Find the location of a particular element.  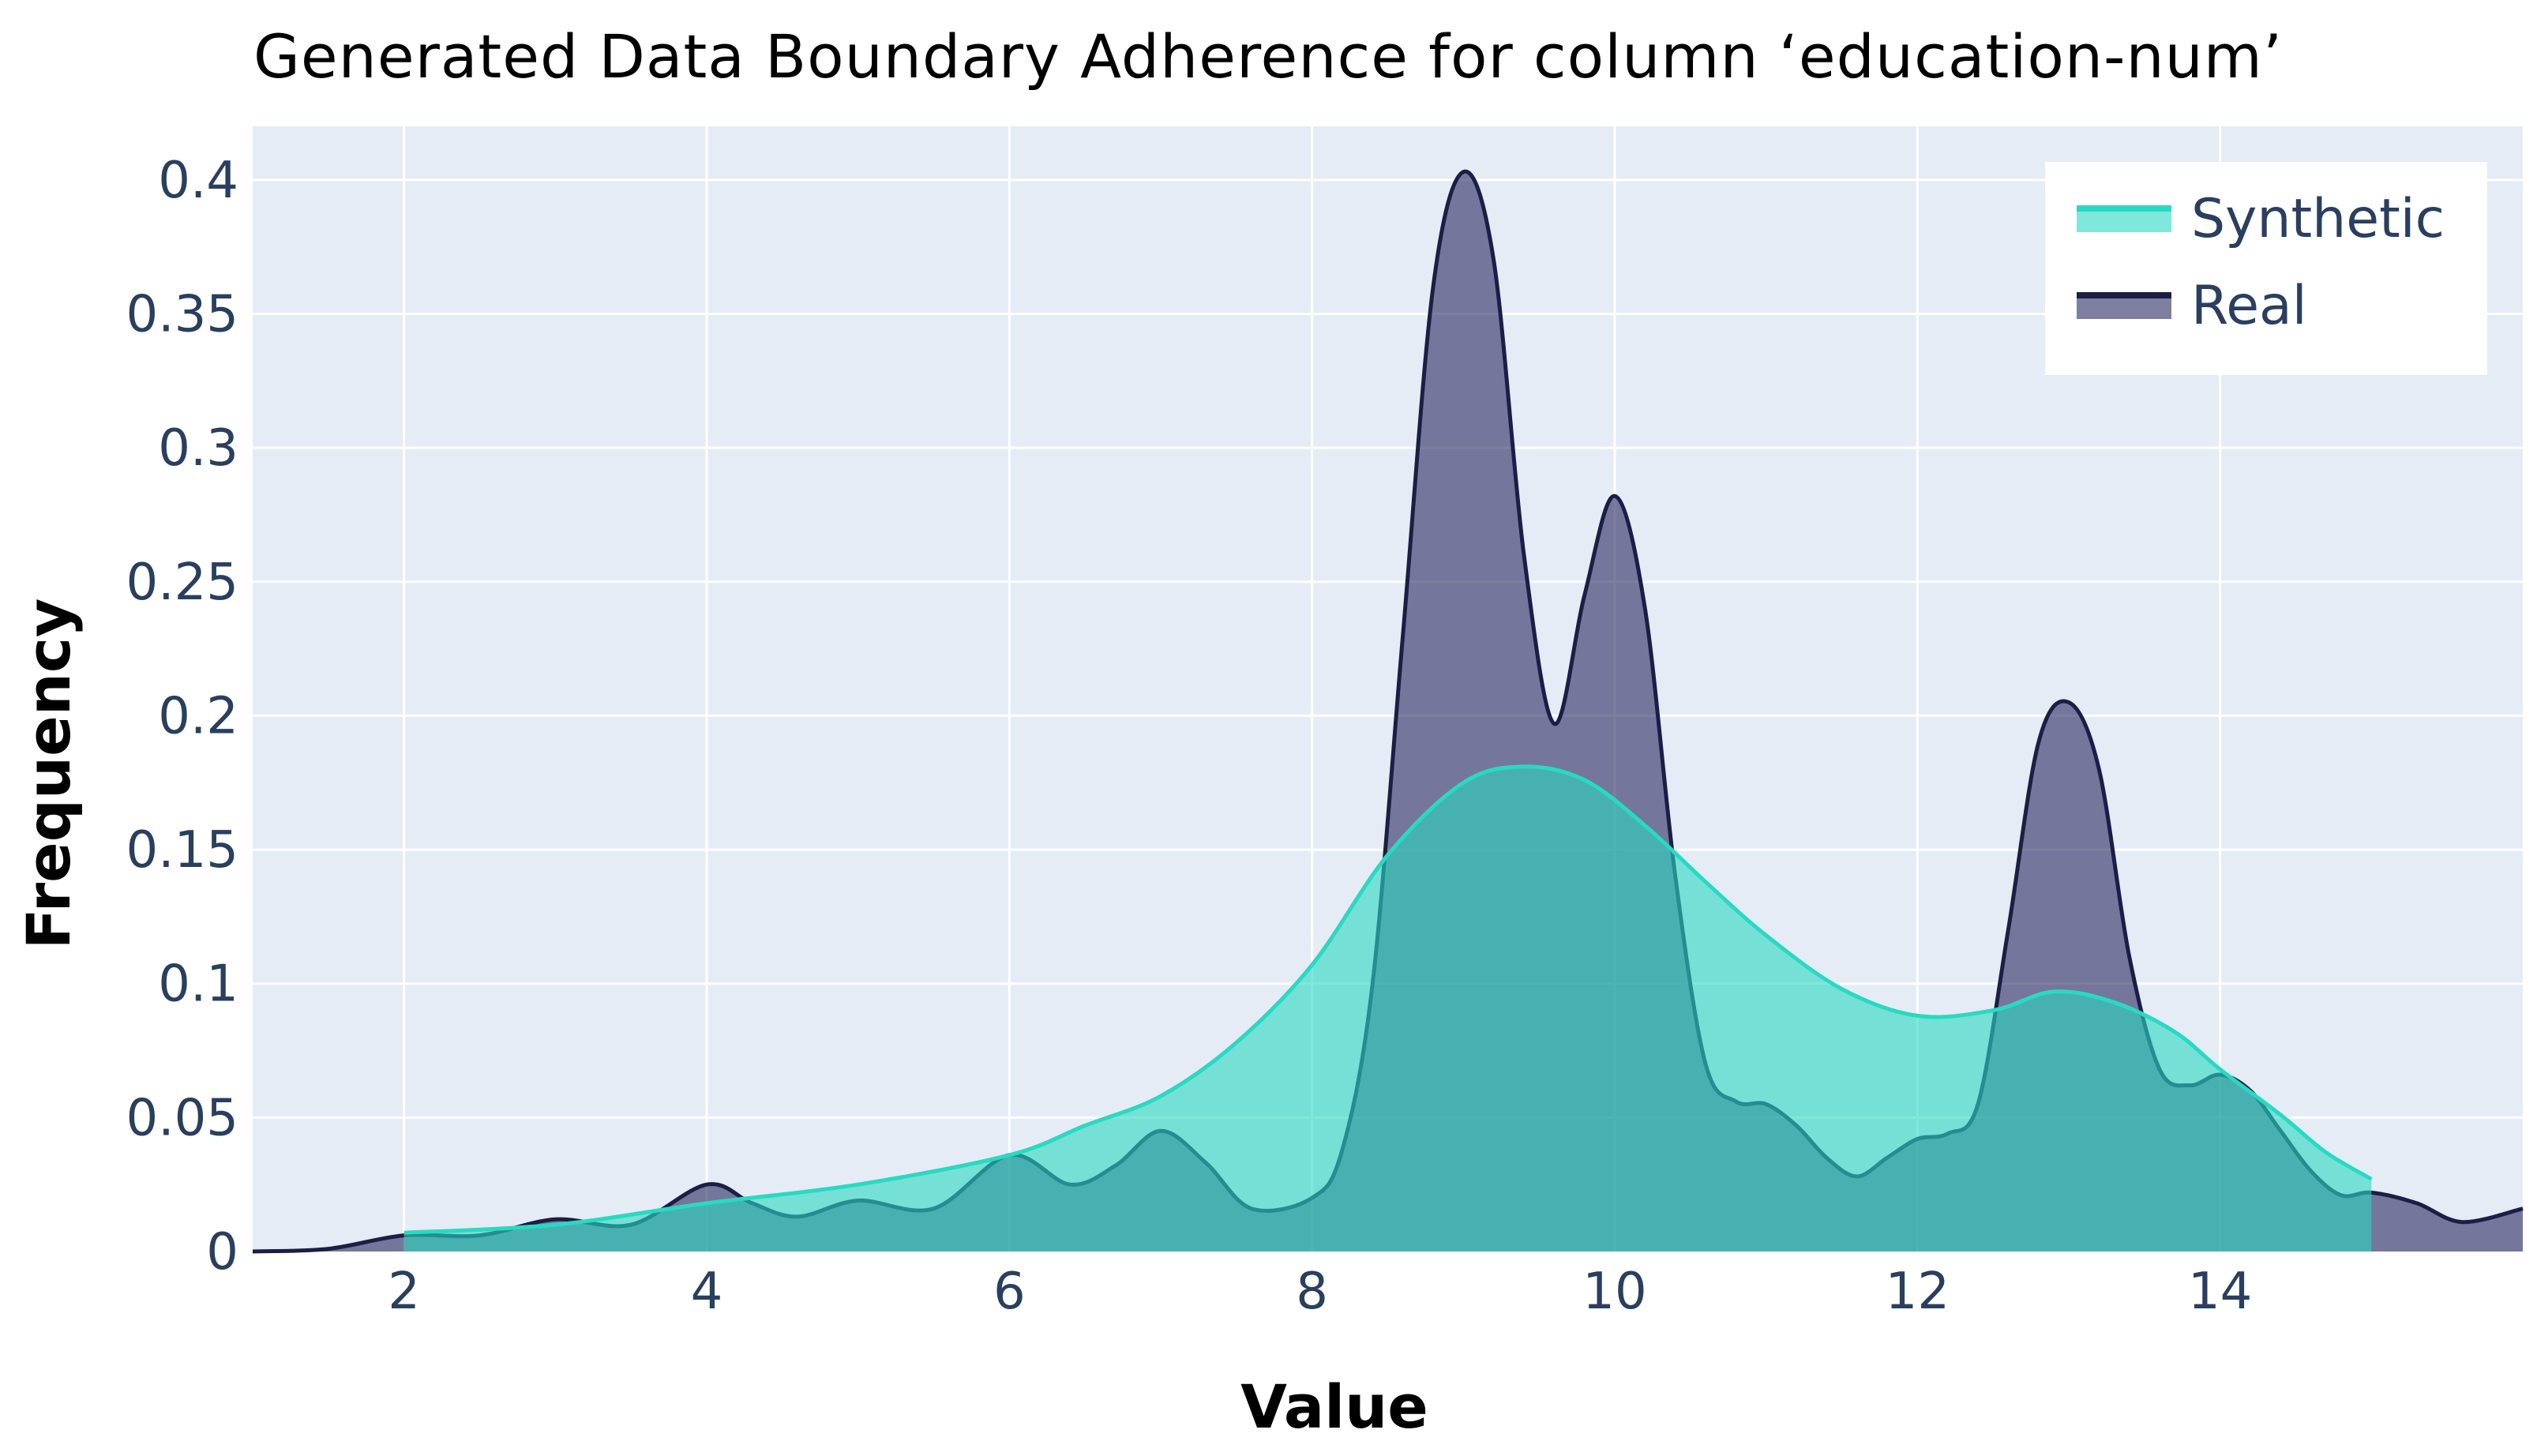

y-tick-label: 0.35 is located at coordinates (183, 315).